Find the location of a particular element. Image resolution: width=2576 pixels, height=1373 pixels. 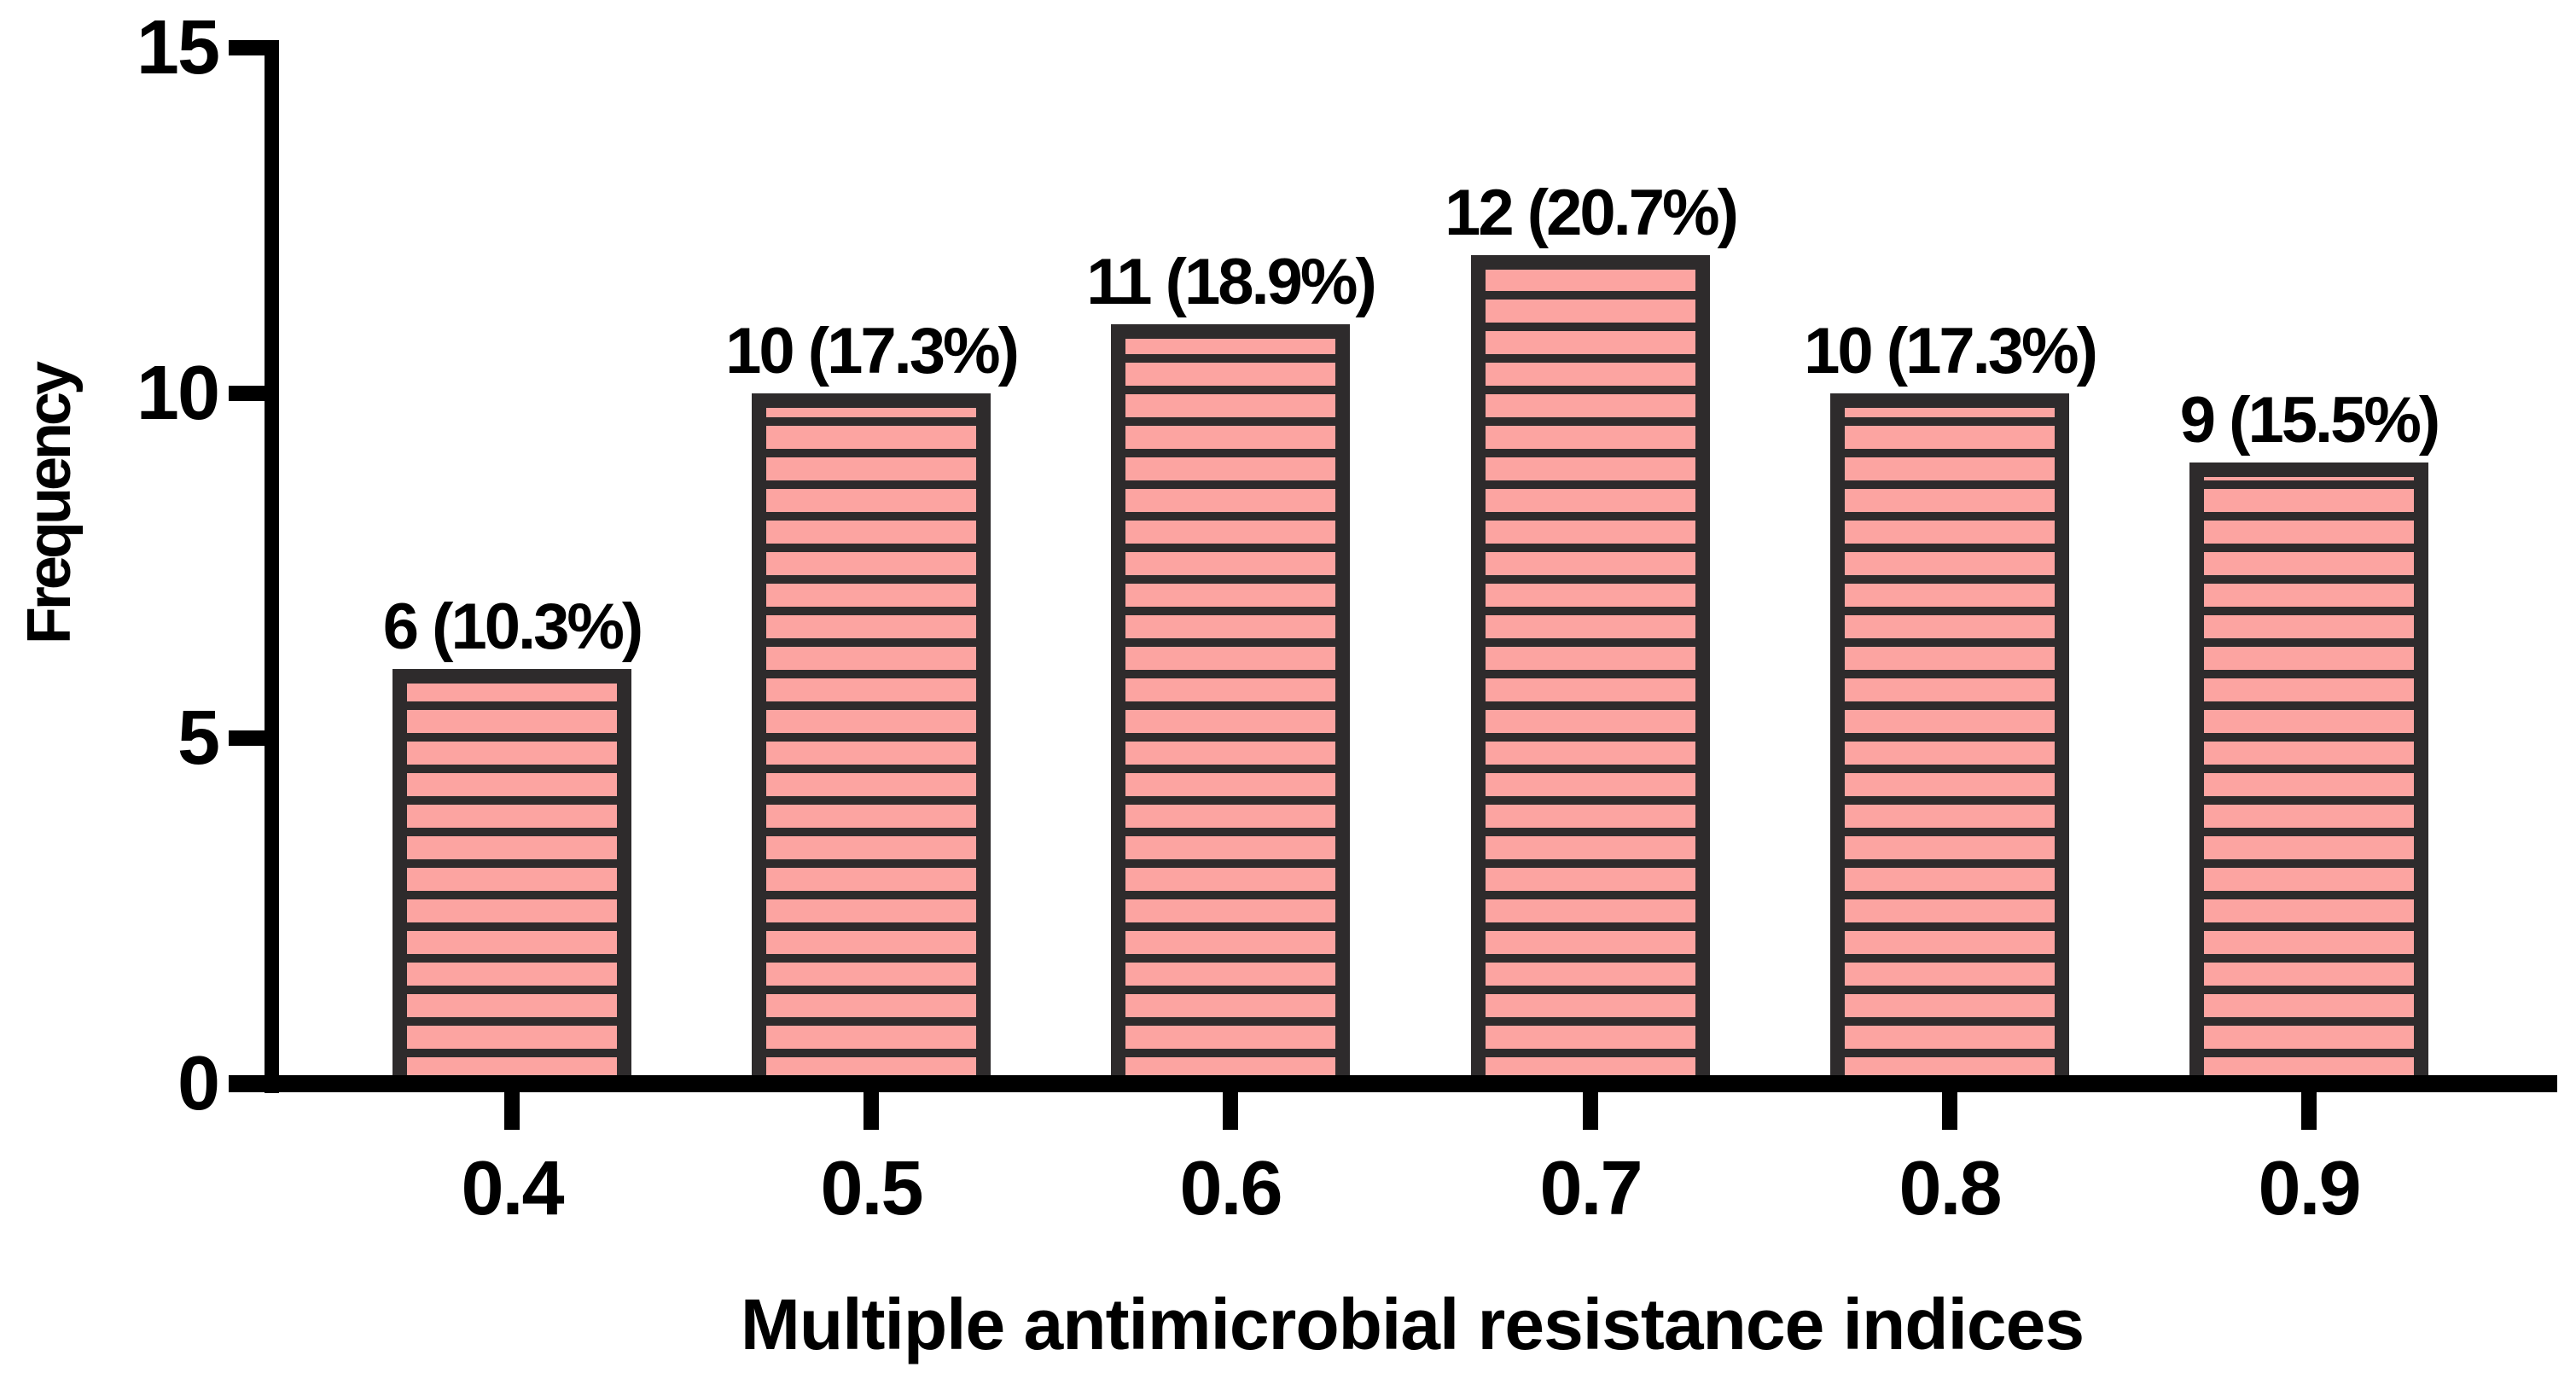

y-tick-label-10: 10 is located at coordinates (178, 393).